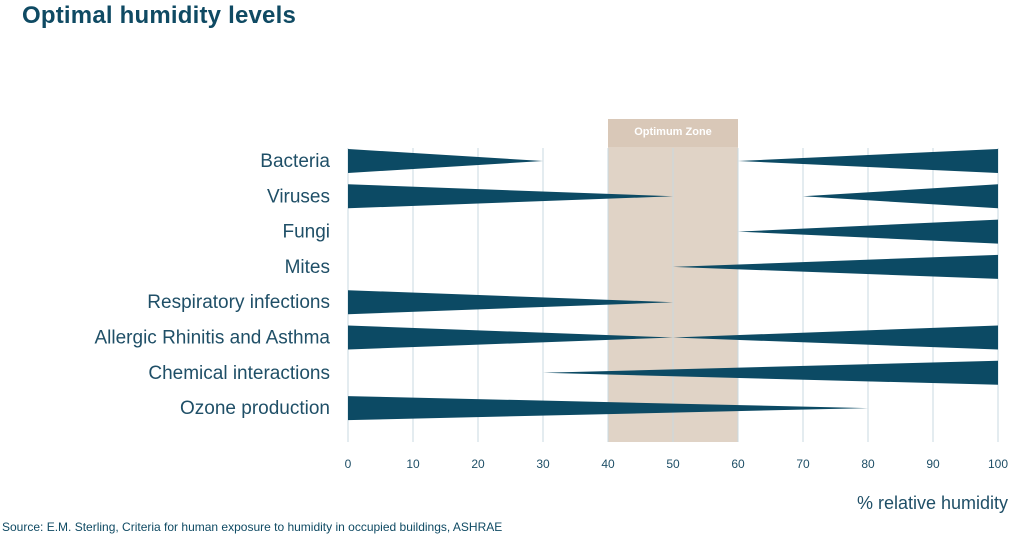 The height and width of the screenshot is (534, 1010). Describe the element at coordinates (255, 408) in the screenshot. I see `row-label: Ozone production` at that location.